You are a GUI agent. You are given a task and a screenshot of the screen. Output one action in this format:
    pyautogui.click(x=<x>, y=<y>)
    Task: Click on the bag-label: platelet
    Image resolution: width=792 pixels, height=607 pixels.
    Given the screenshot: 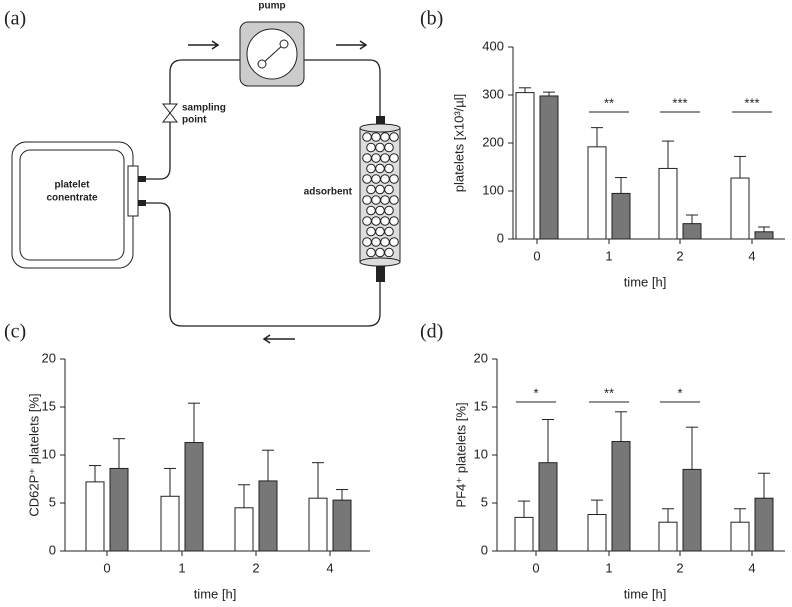 What is the action you would take?
    pyautogui.click(x=72, y=185)
    